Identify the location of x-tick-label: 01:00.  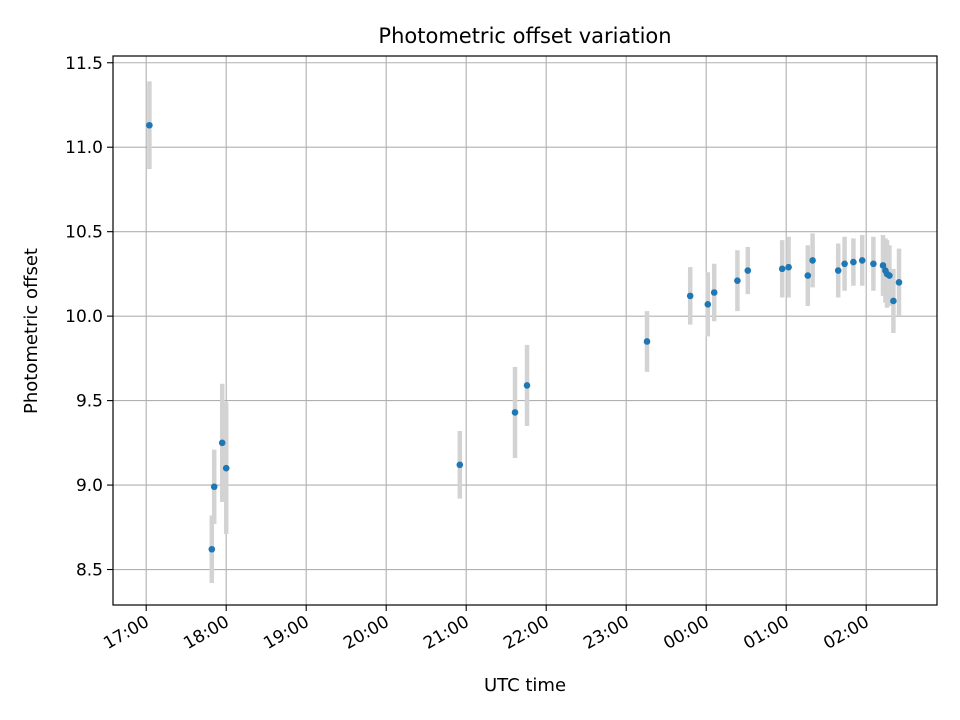
(766, 633).